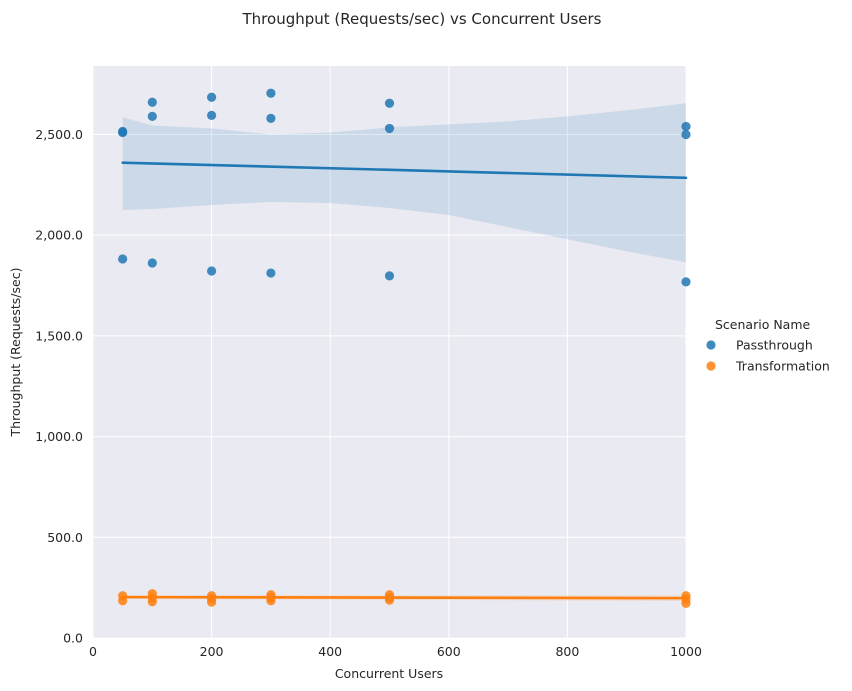  What do you see at coordinates (686, 651) in the screenshot?
I see `x-tick-label: 1000` at bounding box center [686, 651].